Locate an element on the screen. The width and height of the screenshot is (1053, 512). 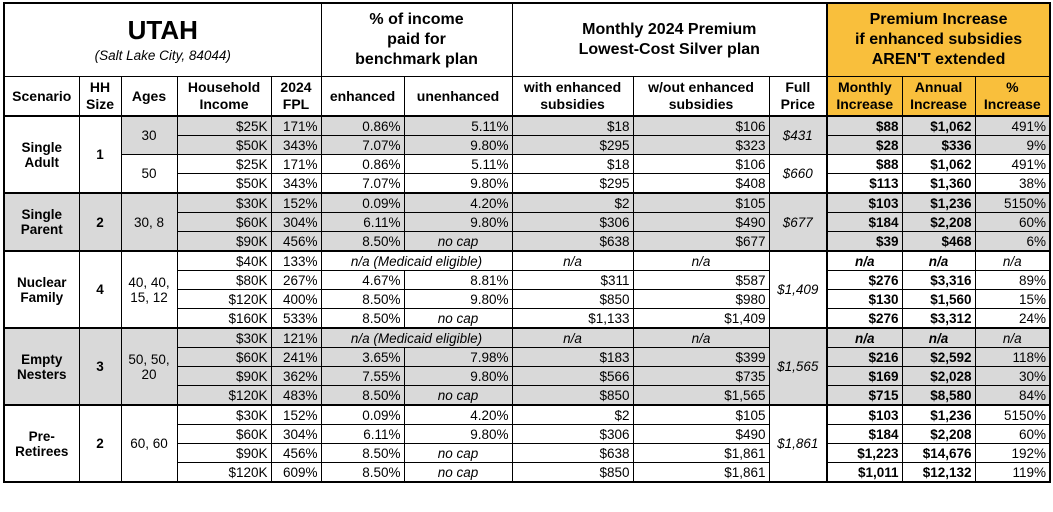
data-row: $60K 304% 6.11% 9.80% $306 $490 $184 $2,208 60% is located at coordinates (527, 222).